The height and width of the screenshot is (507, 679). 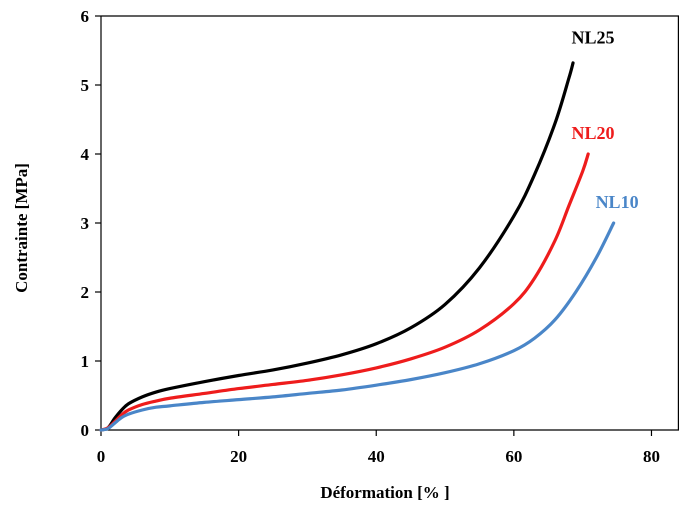 I want to click on x-tick-label: 40, so click(x=376, y=456).